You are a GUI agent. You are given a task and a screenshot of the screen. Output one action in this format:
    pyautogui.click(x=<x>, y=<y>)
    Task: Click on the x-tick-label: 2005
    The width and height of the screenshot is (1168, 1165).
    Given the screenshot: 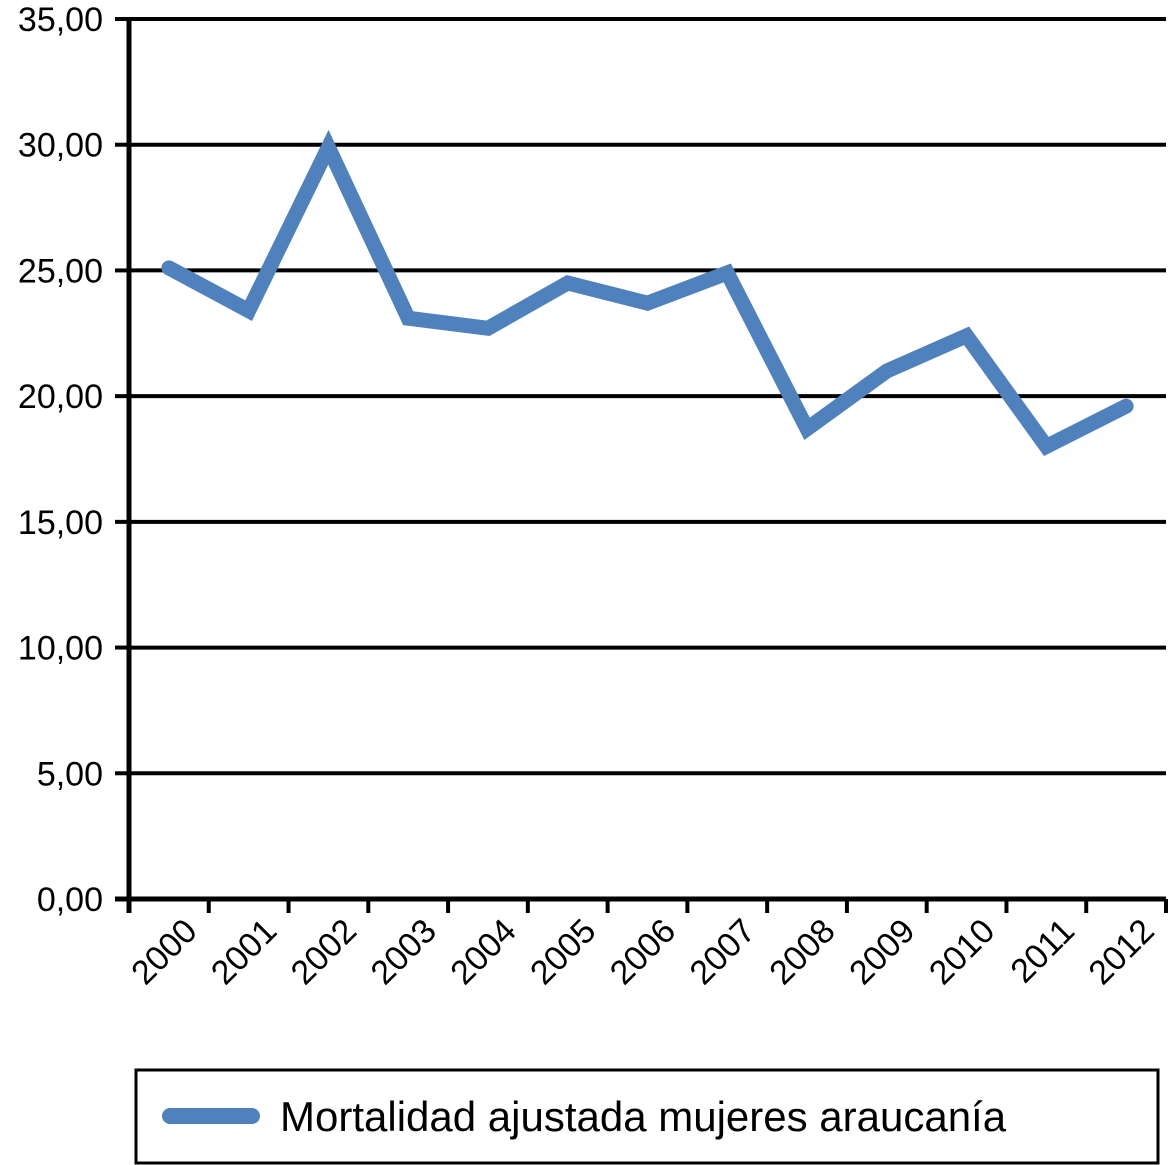 What is the action you would take?
    pyautogui.click(x=563, y=952)
    